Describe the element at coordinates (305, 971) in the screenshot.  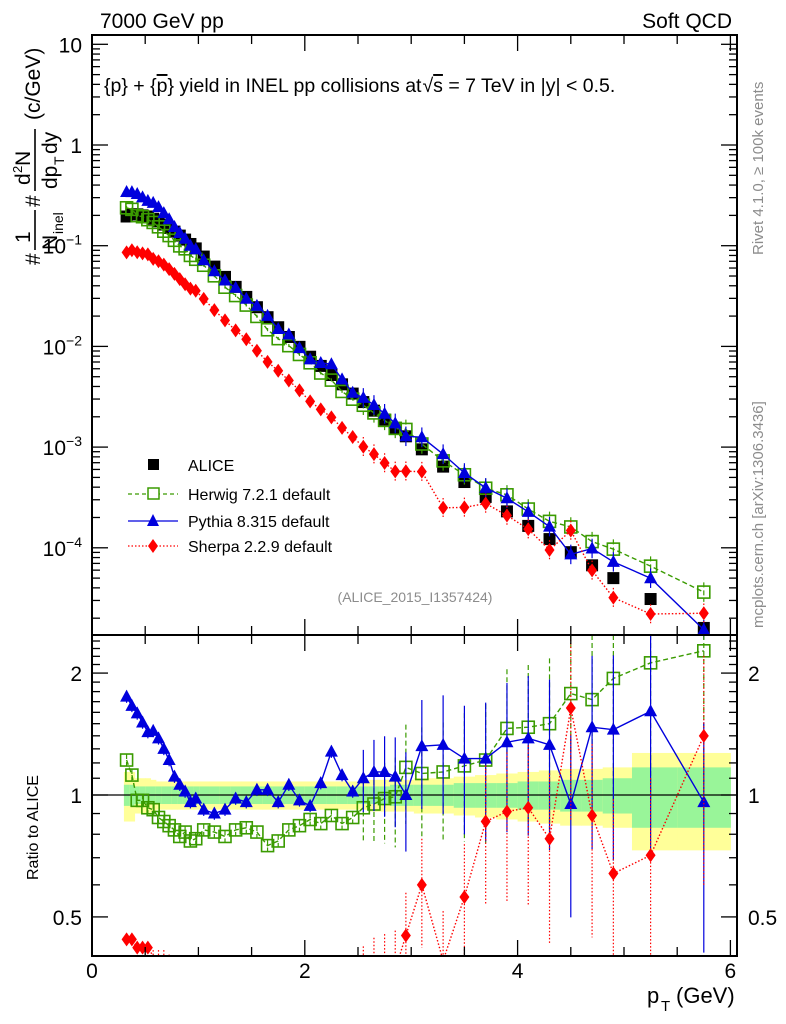
I see `xtick-label: 2` at that location.